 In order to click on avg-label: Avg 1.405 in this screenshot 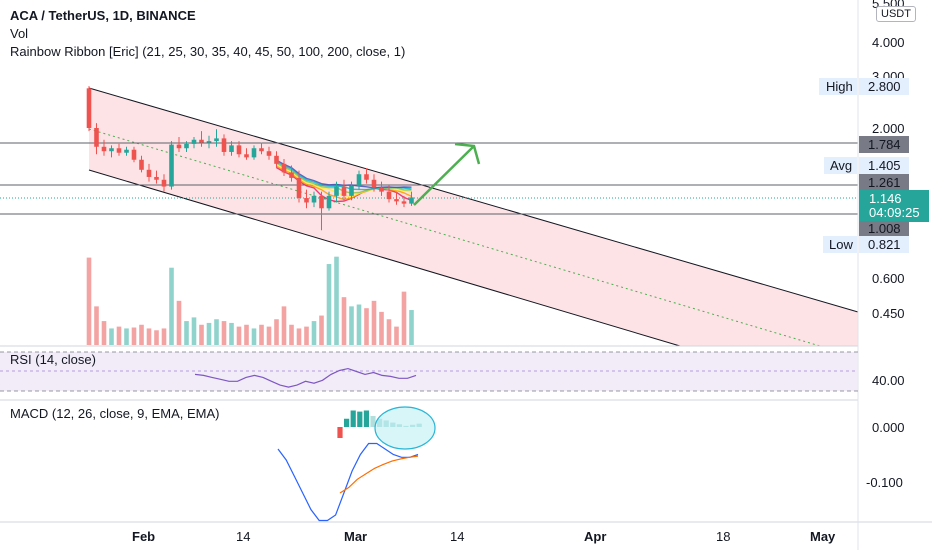, I will do `click(866, 165)`.